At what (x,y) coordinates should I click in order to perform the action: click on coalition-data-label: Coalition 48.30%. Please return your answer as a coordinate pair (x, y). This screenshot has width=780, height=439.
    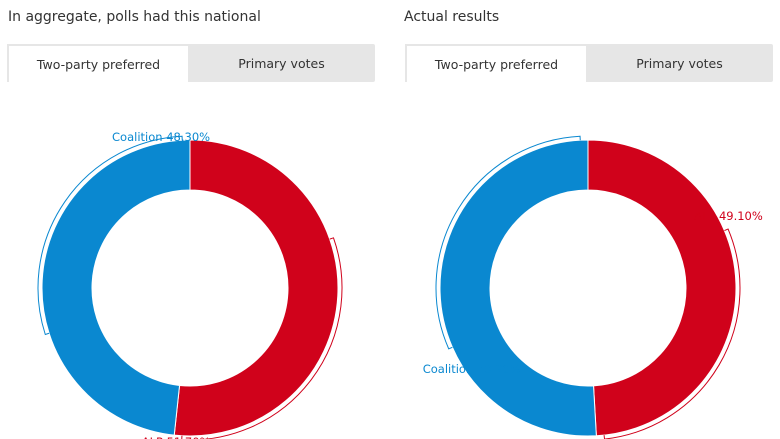
    Looking at the image, I should click on (161, 137).